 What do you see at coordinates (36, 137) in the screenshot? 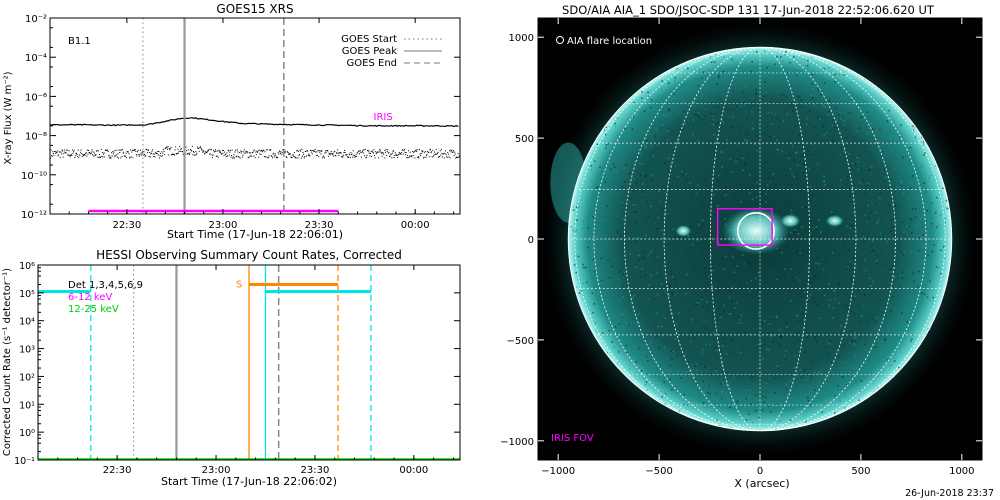
I see `goes-y-tick-label: 10⁻⁸` at bounding box center [36, 137].